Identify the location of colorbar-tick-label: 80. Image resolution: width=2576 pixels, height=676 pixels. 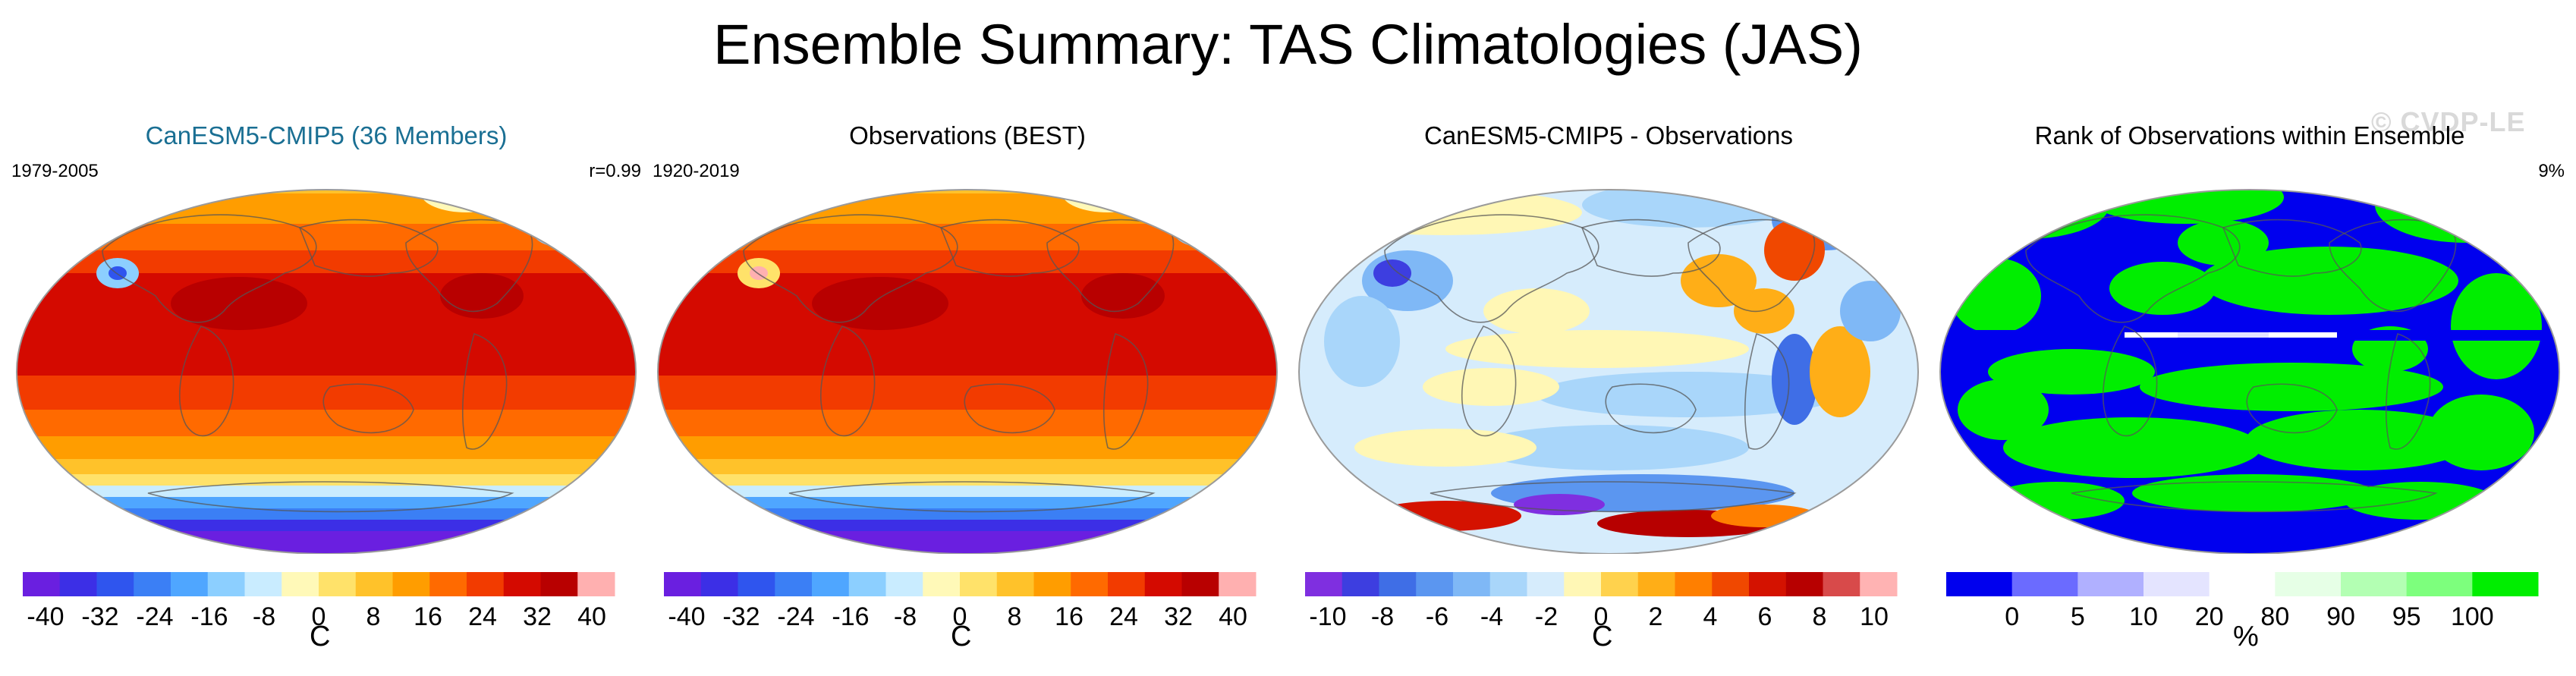
(2274, 616).